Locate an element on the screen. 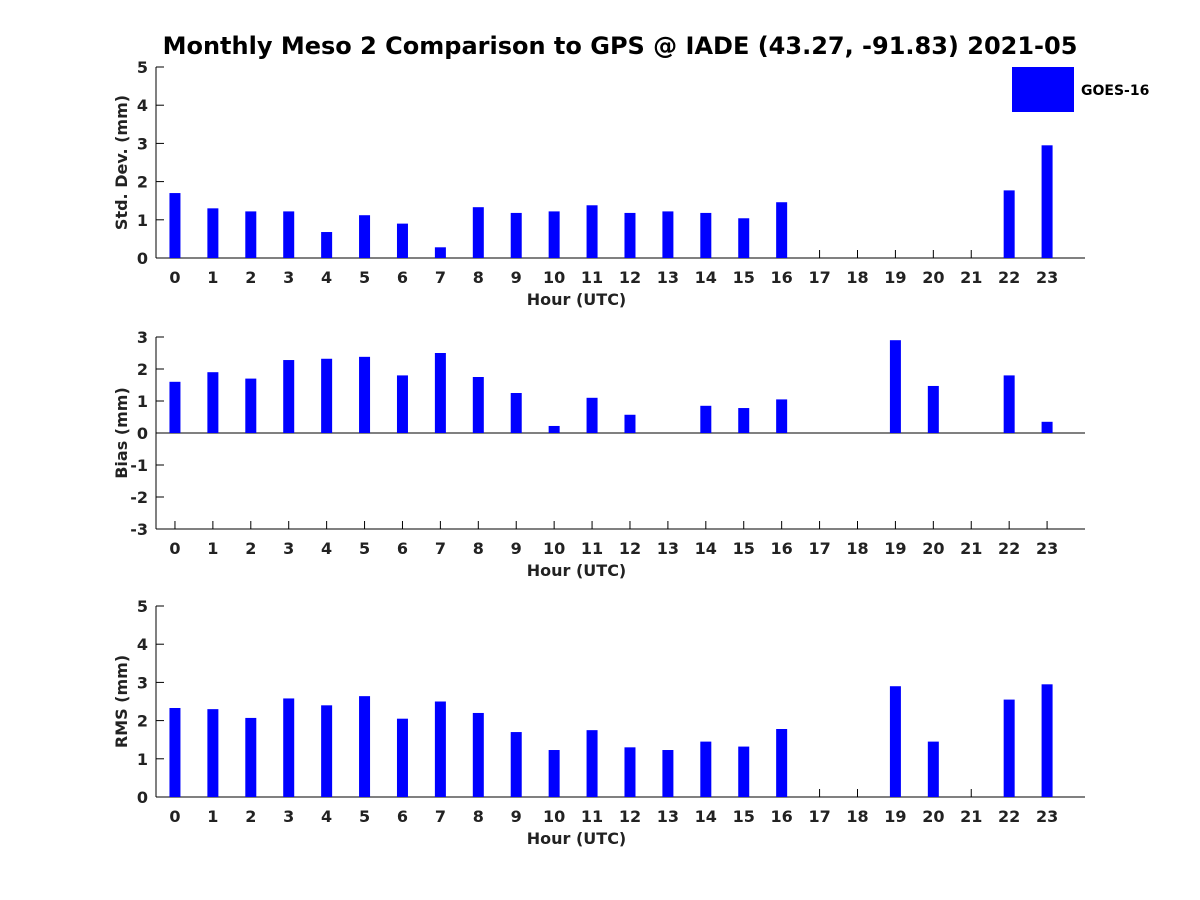  y-axis-label: RMS (mm) is located at coordinates (121, 701).